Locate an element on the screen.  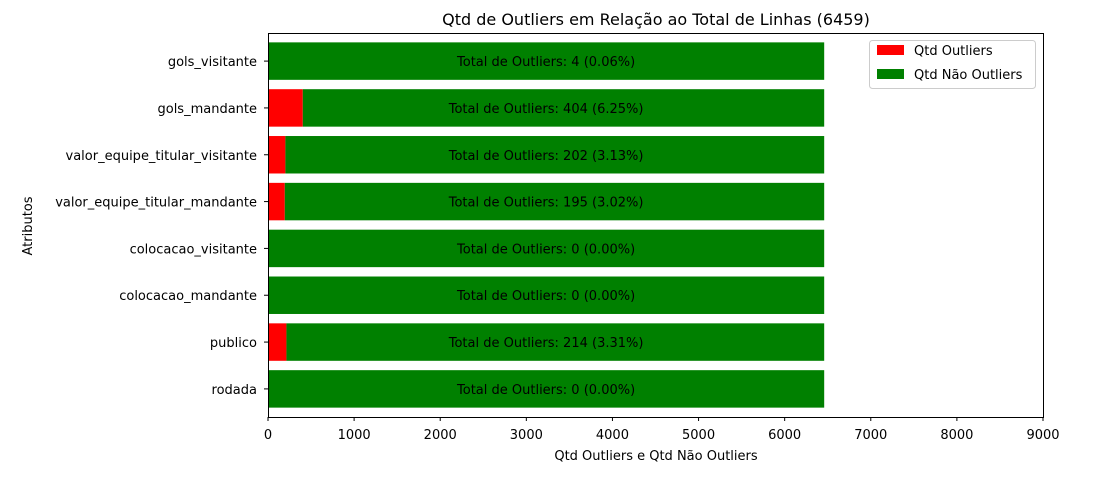
legend-frame is located at coordinates (952, 64).